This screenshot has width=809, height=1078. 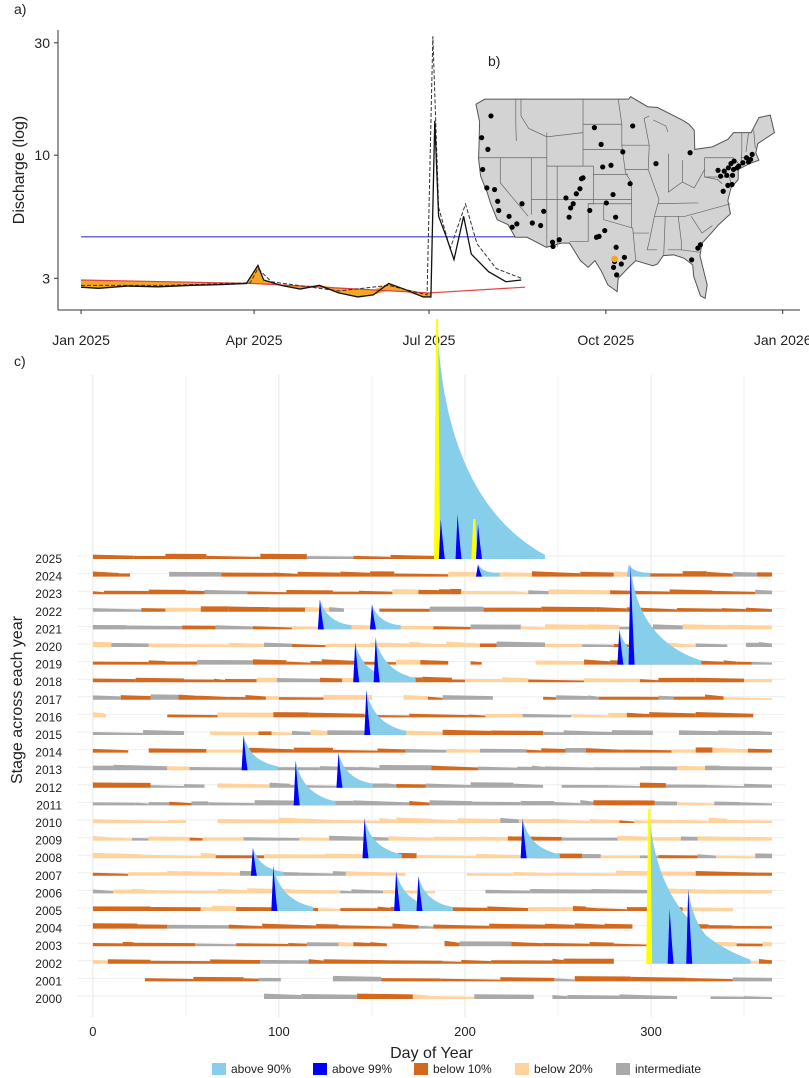 What do you see at coordinates (432, 712) in the screenshot?
I see `year-row-2015` at bounding box center [432, 712].